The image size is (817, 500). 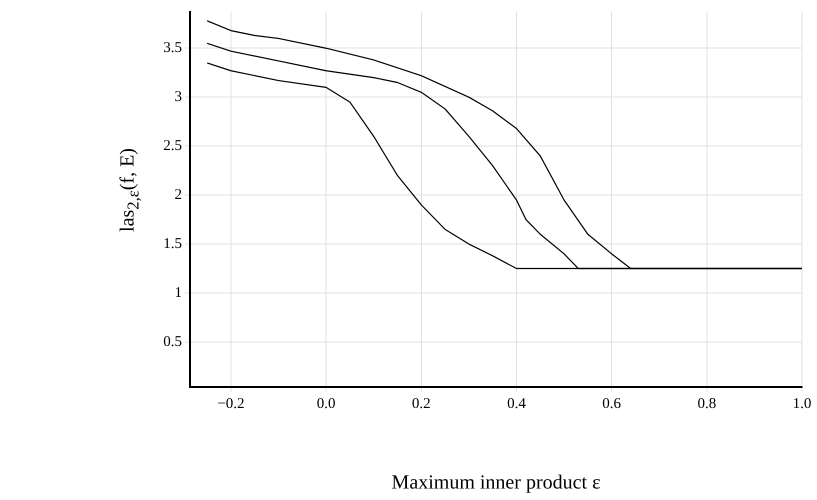 What do you see at coordinates (802, 404) in the screenshot?
I see `x-tick-label: 1.0` at bounding box center [802, 404].